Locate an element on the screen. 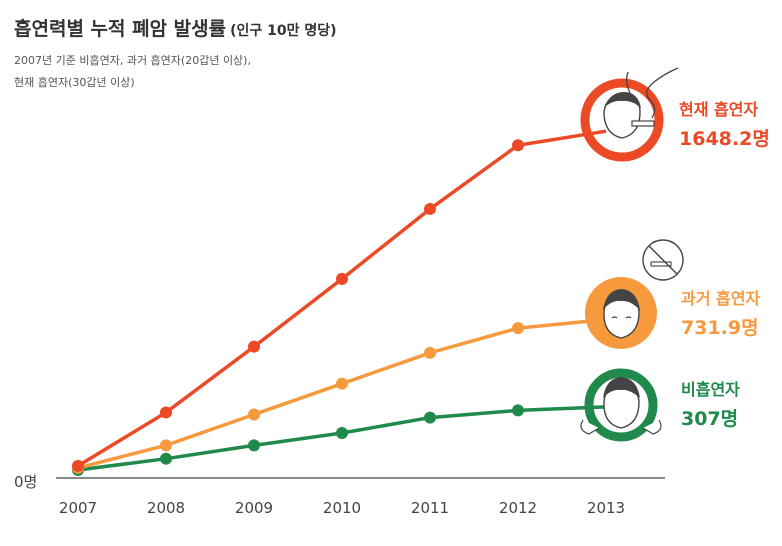  label-former-smoker-value: 731.9명 is located at coordinates (720, 328).